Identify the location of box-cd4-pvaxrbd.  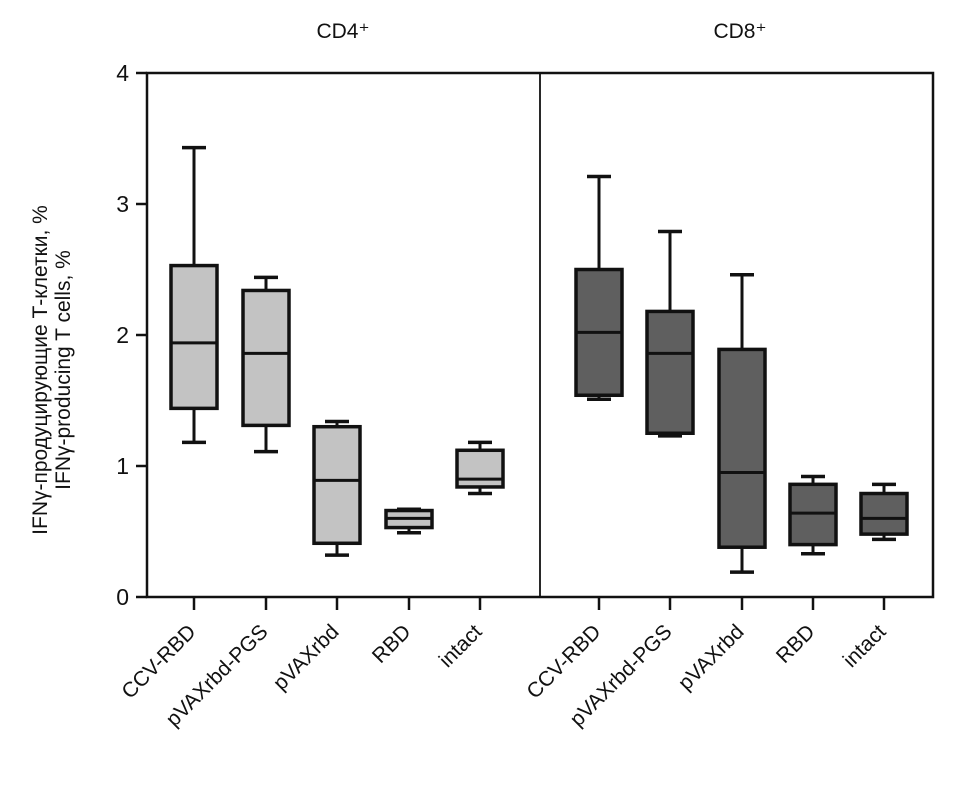
(337, 488).